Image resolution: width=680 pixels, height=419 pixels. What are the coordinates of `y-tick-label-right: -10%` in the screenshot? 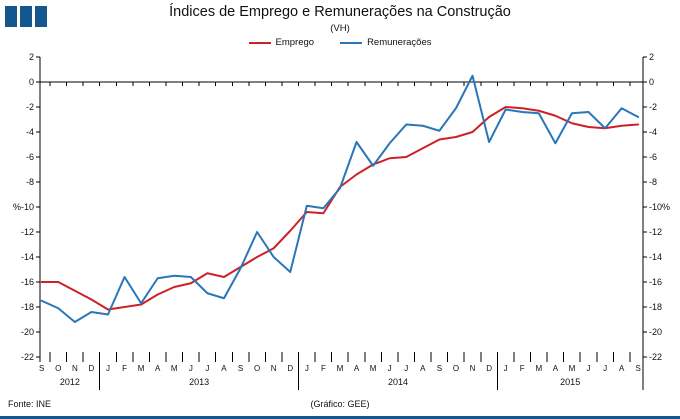 It's located at (659, 207).